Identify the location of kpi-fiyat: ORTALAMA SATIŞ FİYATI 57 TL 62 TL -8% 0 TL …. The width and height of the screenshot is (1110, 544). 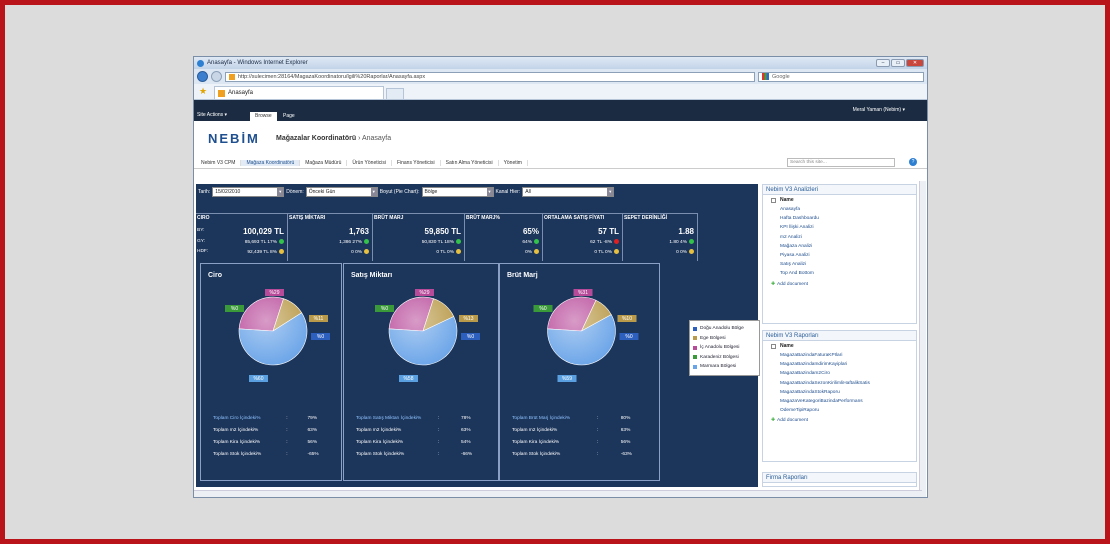
(583, 237).